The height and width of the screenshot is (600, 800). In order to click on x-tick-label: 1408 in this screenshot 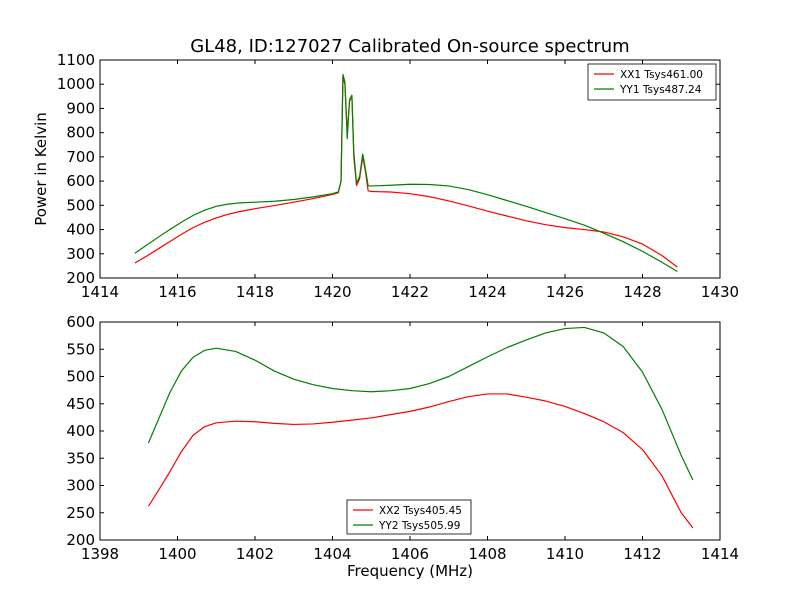, I will do `click(487, 554)`.